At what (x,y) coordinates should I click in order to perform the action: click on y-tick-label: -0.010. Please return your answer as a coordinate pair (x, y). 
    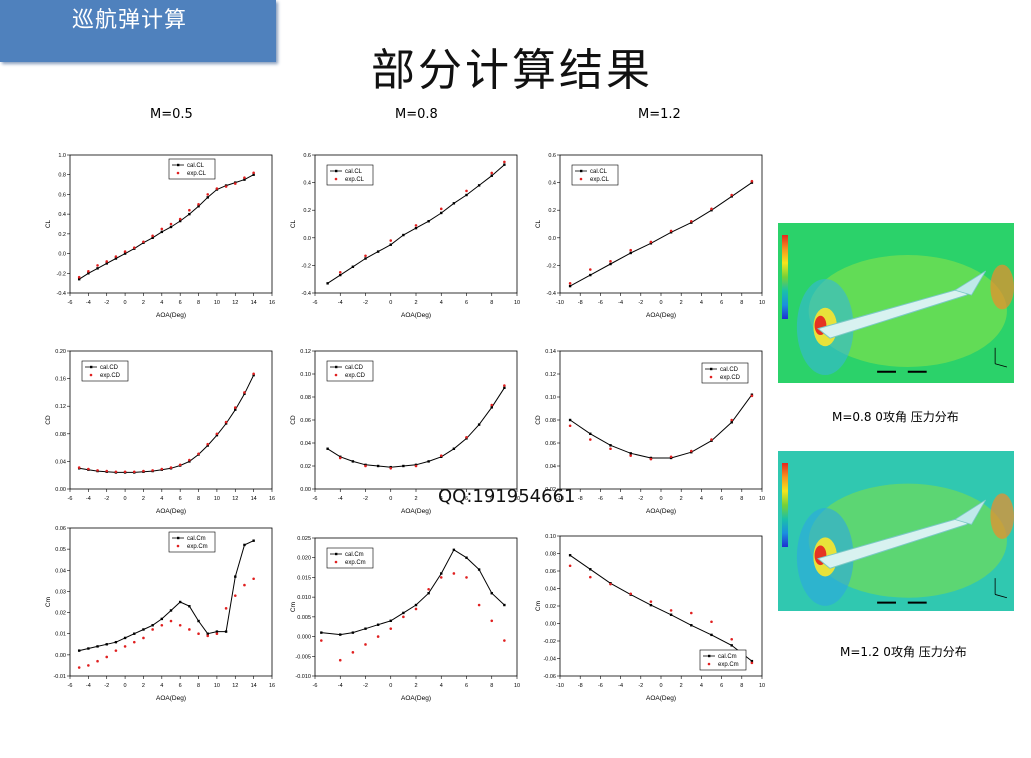
    Looking at the image, I should click on (303, 677).